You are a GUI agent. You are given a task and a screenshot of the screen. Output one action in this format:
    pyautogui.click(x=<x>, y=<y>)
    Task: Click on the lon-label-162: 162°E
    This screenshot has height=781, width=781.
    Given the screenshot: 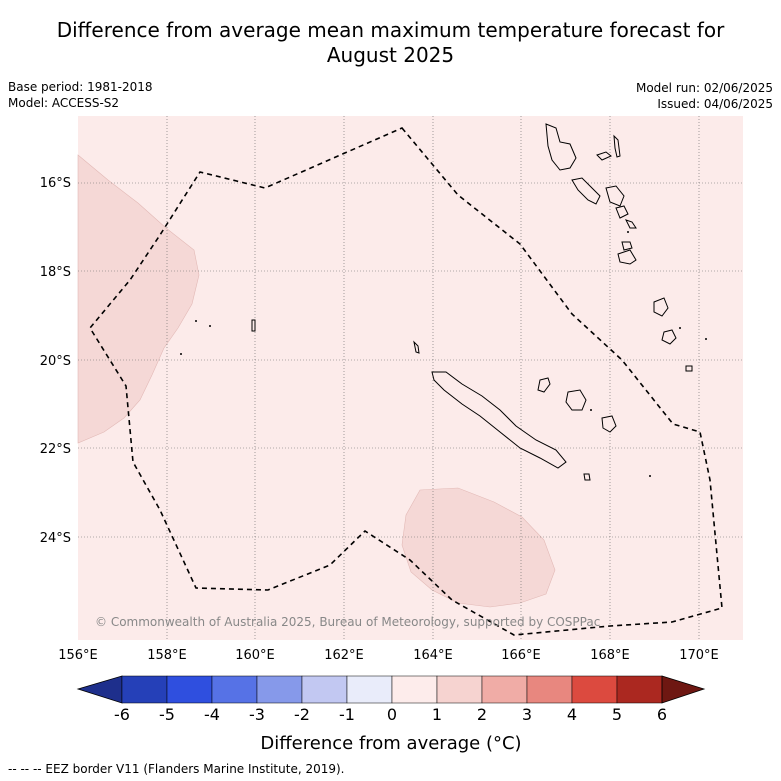 What is the action you would take?
    pyautogui.click(x=344, y=655)
    